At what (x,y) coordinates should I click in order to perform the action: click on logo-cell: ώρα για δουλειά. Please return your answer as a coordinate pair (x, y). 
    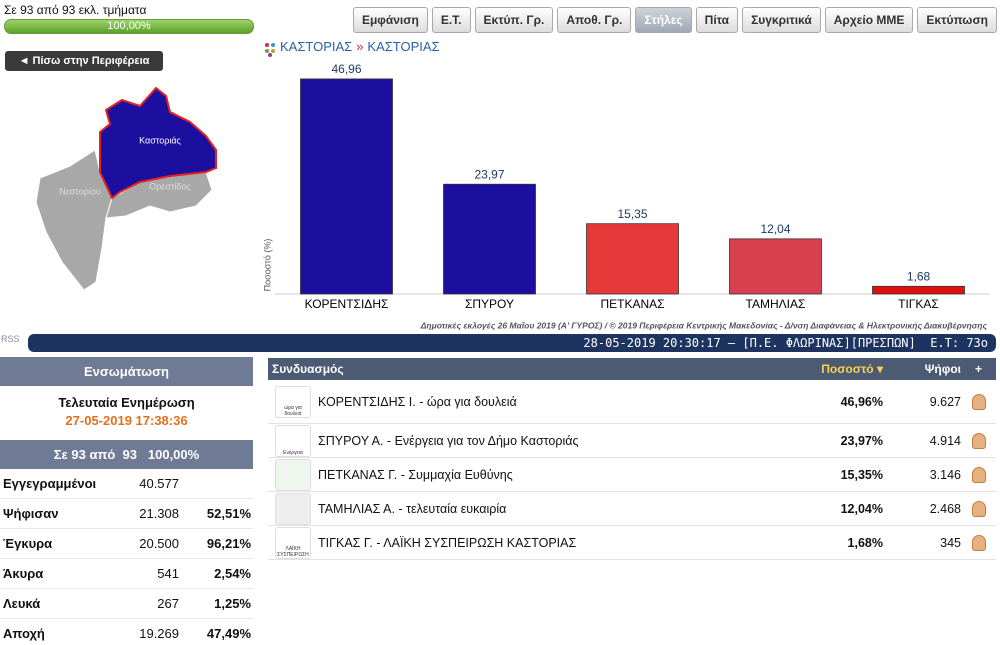
    Looking at the image, I should click on (293, 401).